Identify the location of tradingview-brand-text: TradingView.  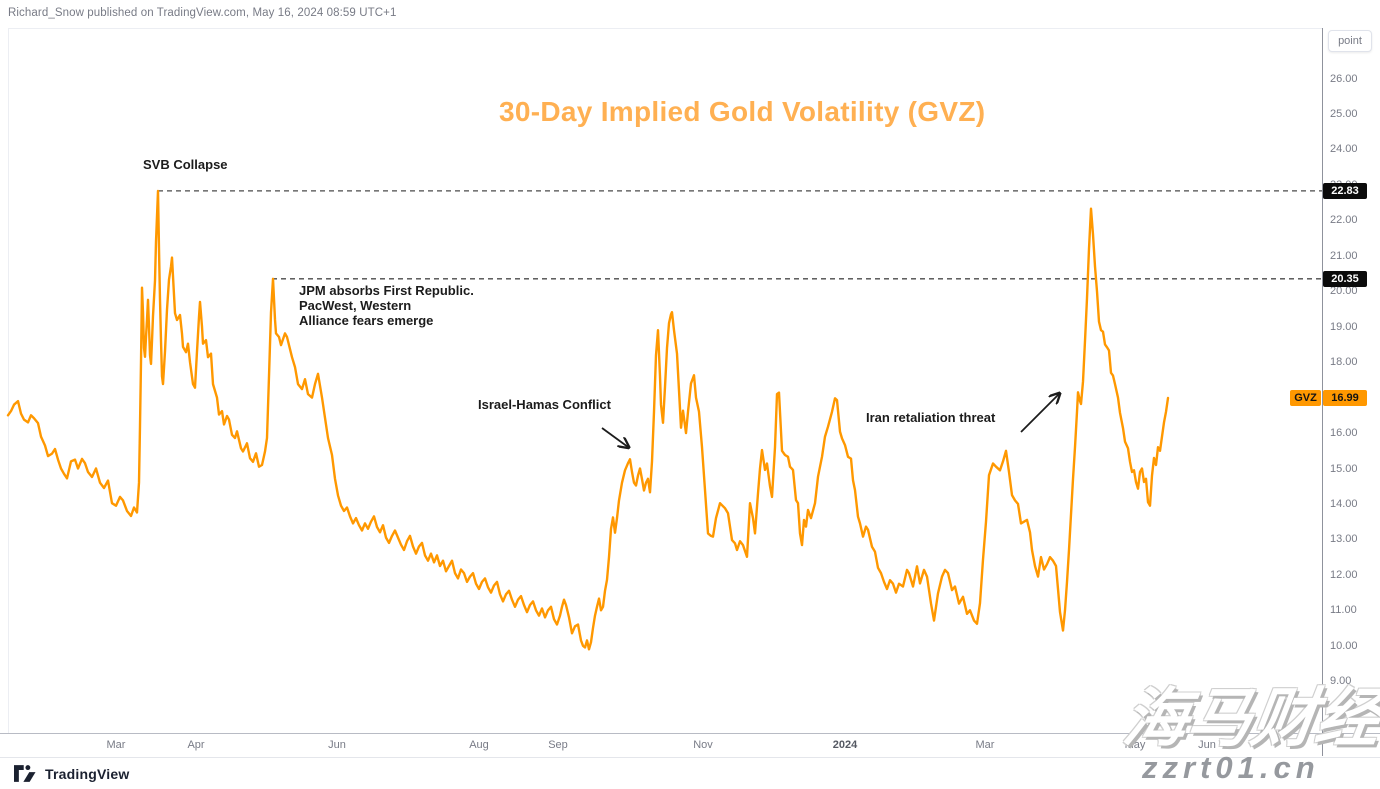
(87, 773).